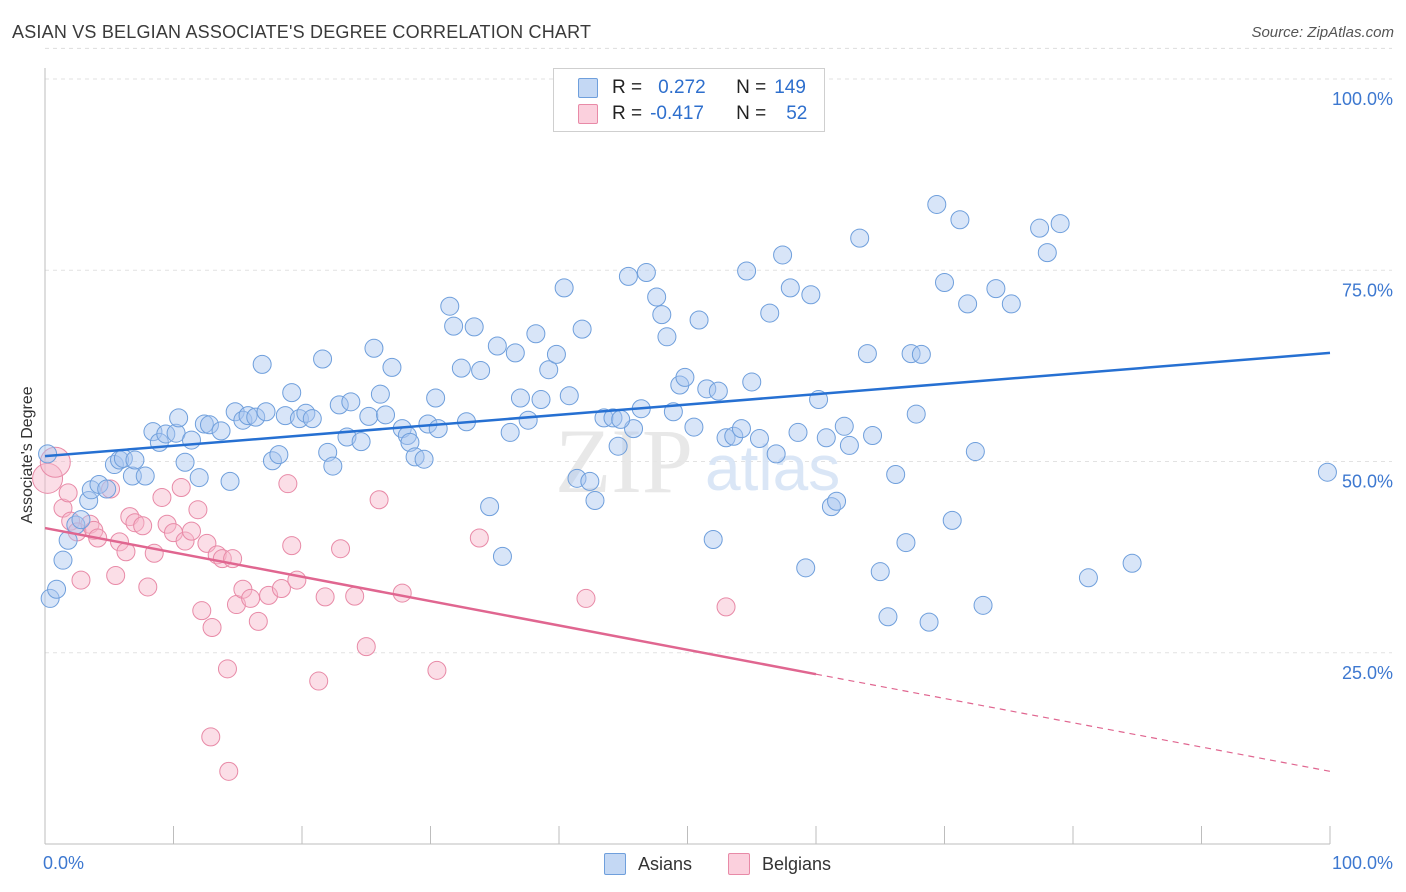 The image size is (1406, 892). What do you see at coordinates (772, 468) in the screenshot?
I see `watermark-atlas: atlas` at bounding box center [772, 468].